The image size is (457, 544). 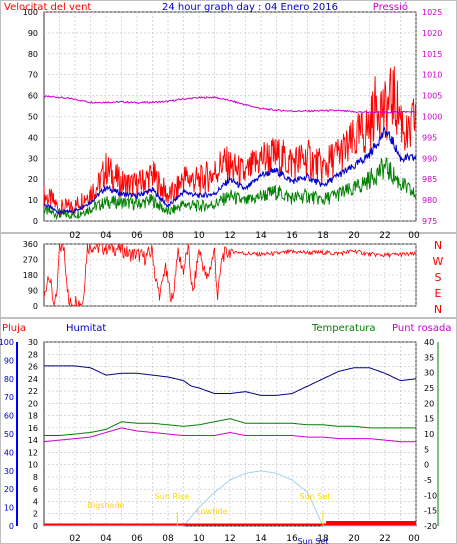 What do you see at coordinates (429, 179) in the screenshot?
I see `pressure-y-tick: 985` at bounding box center [429, 179].